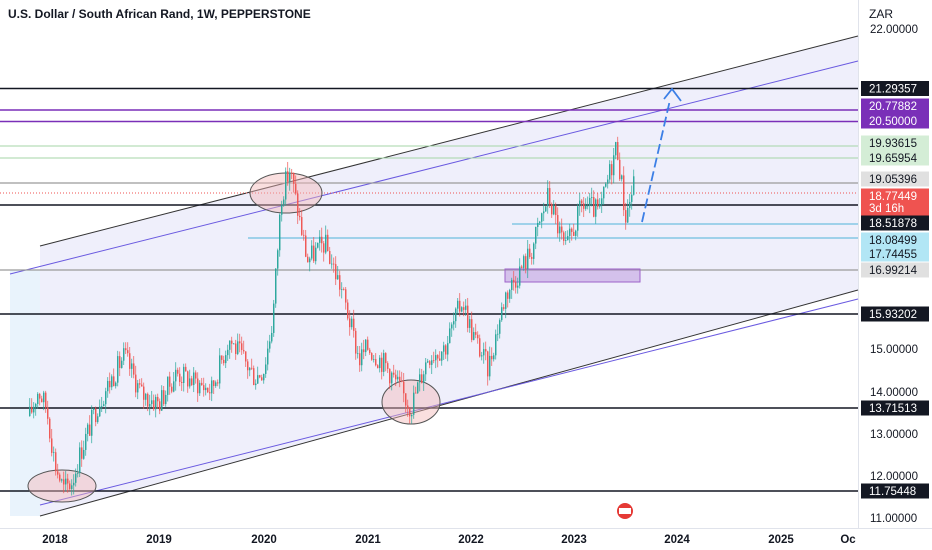  I want to click on y-tick-label: 14.00000, so click(894, 393).